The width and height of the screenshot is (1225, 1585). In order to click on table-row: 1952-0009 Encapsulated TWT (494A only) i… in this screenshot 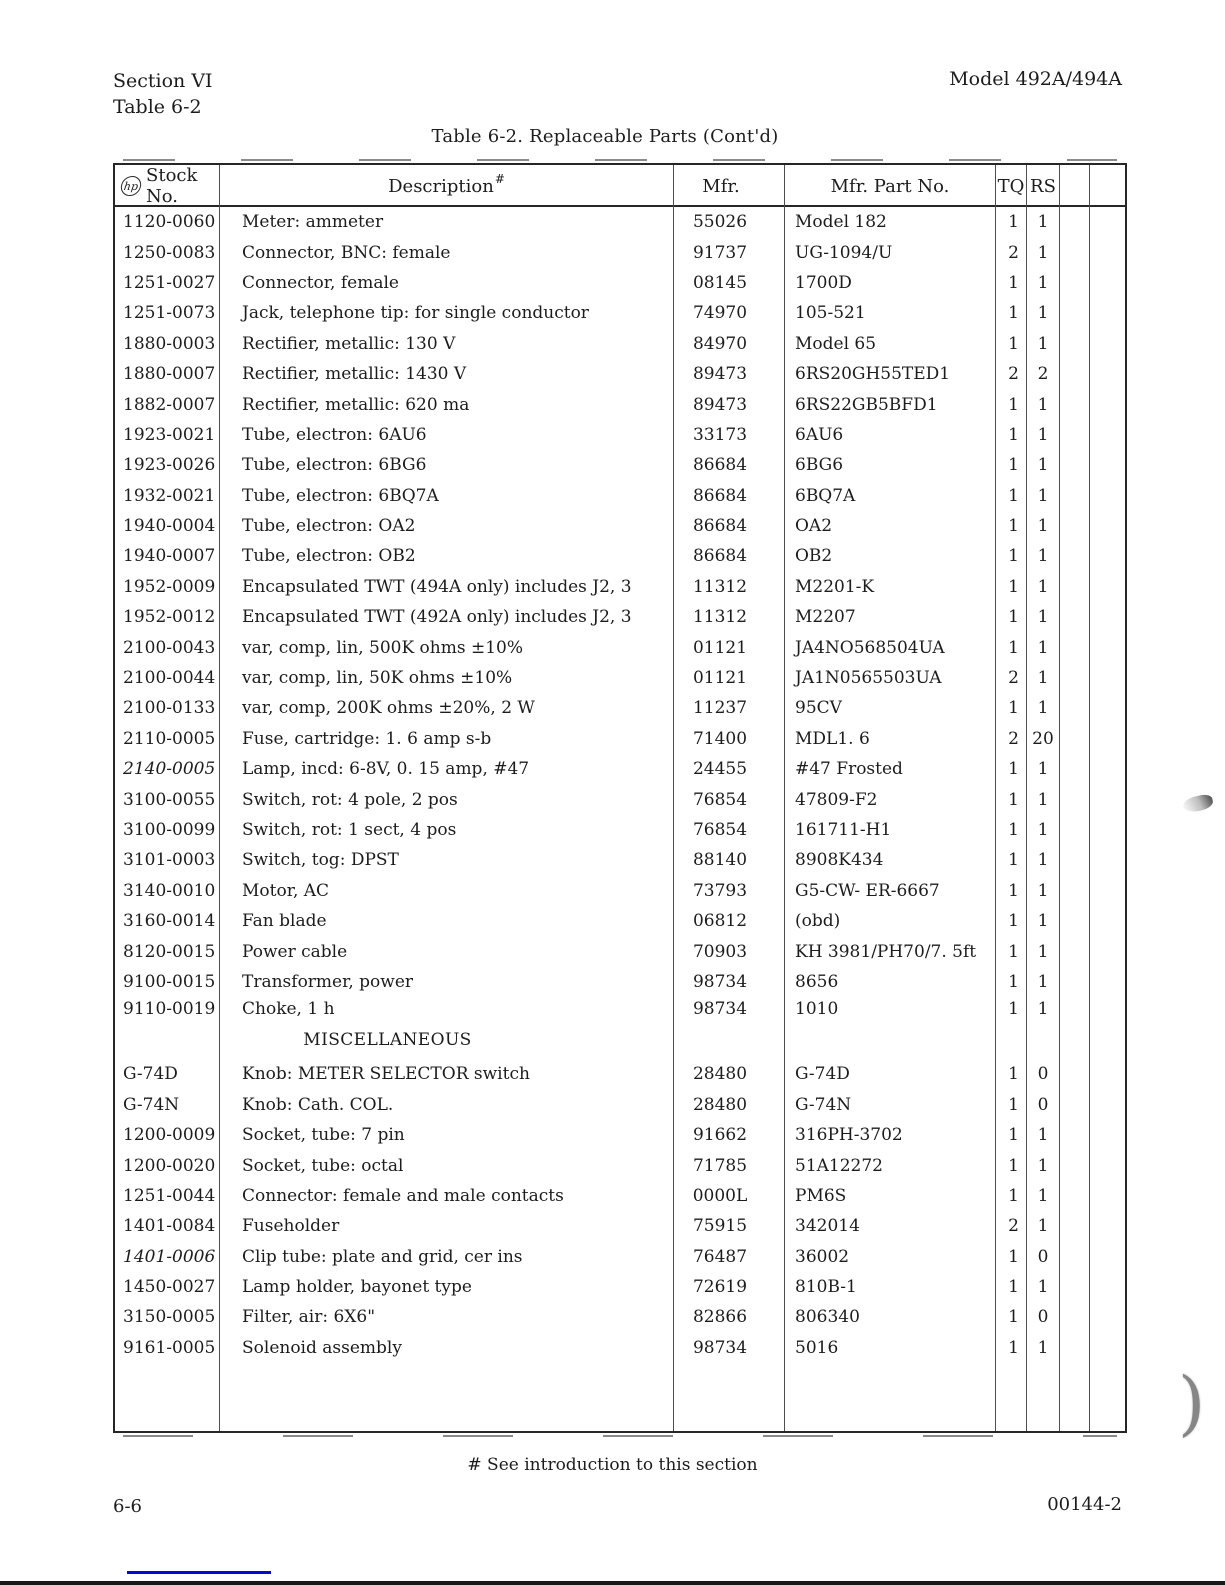, I will do `click(620, 587)`.